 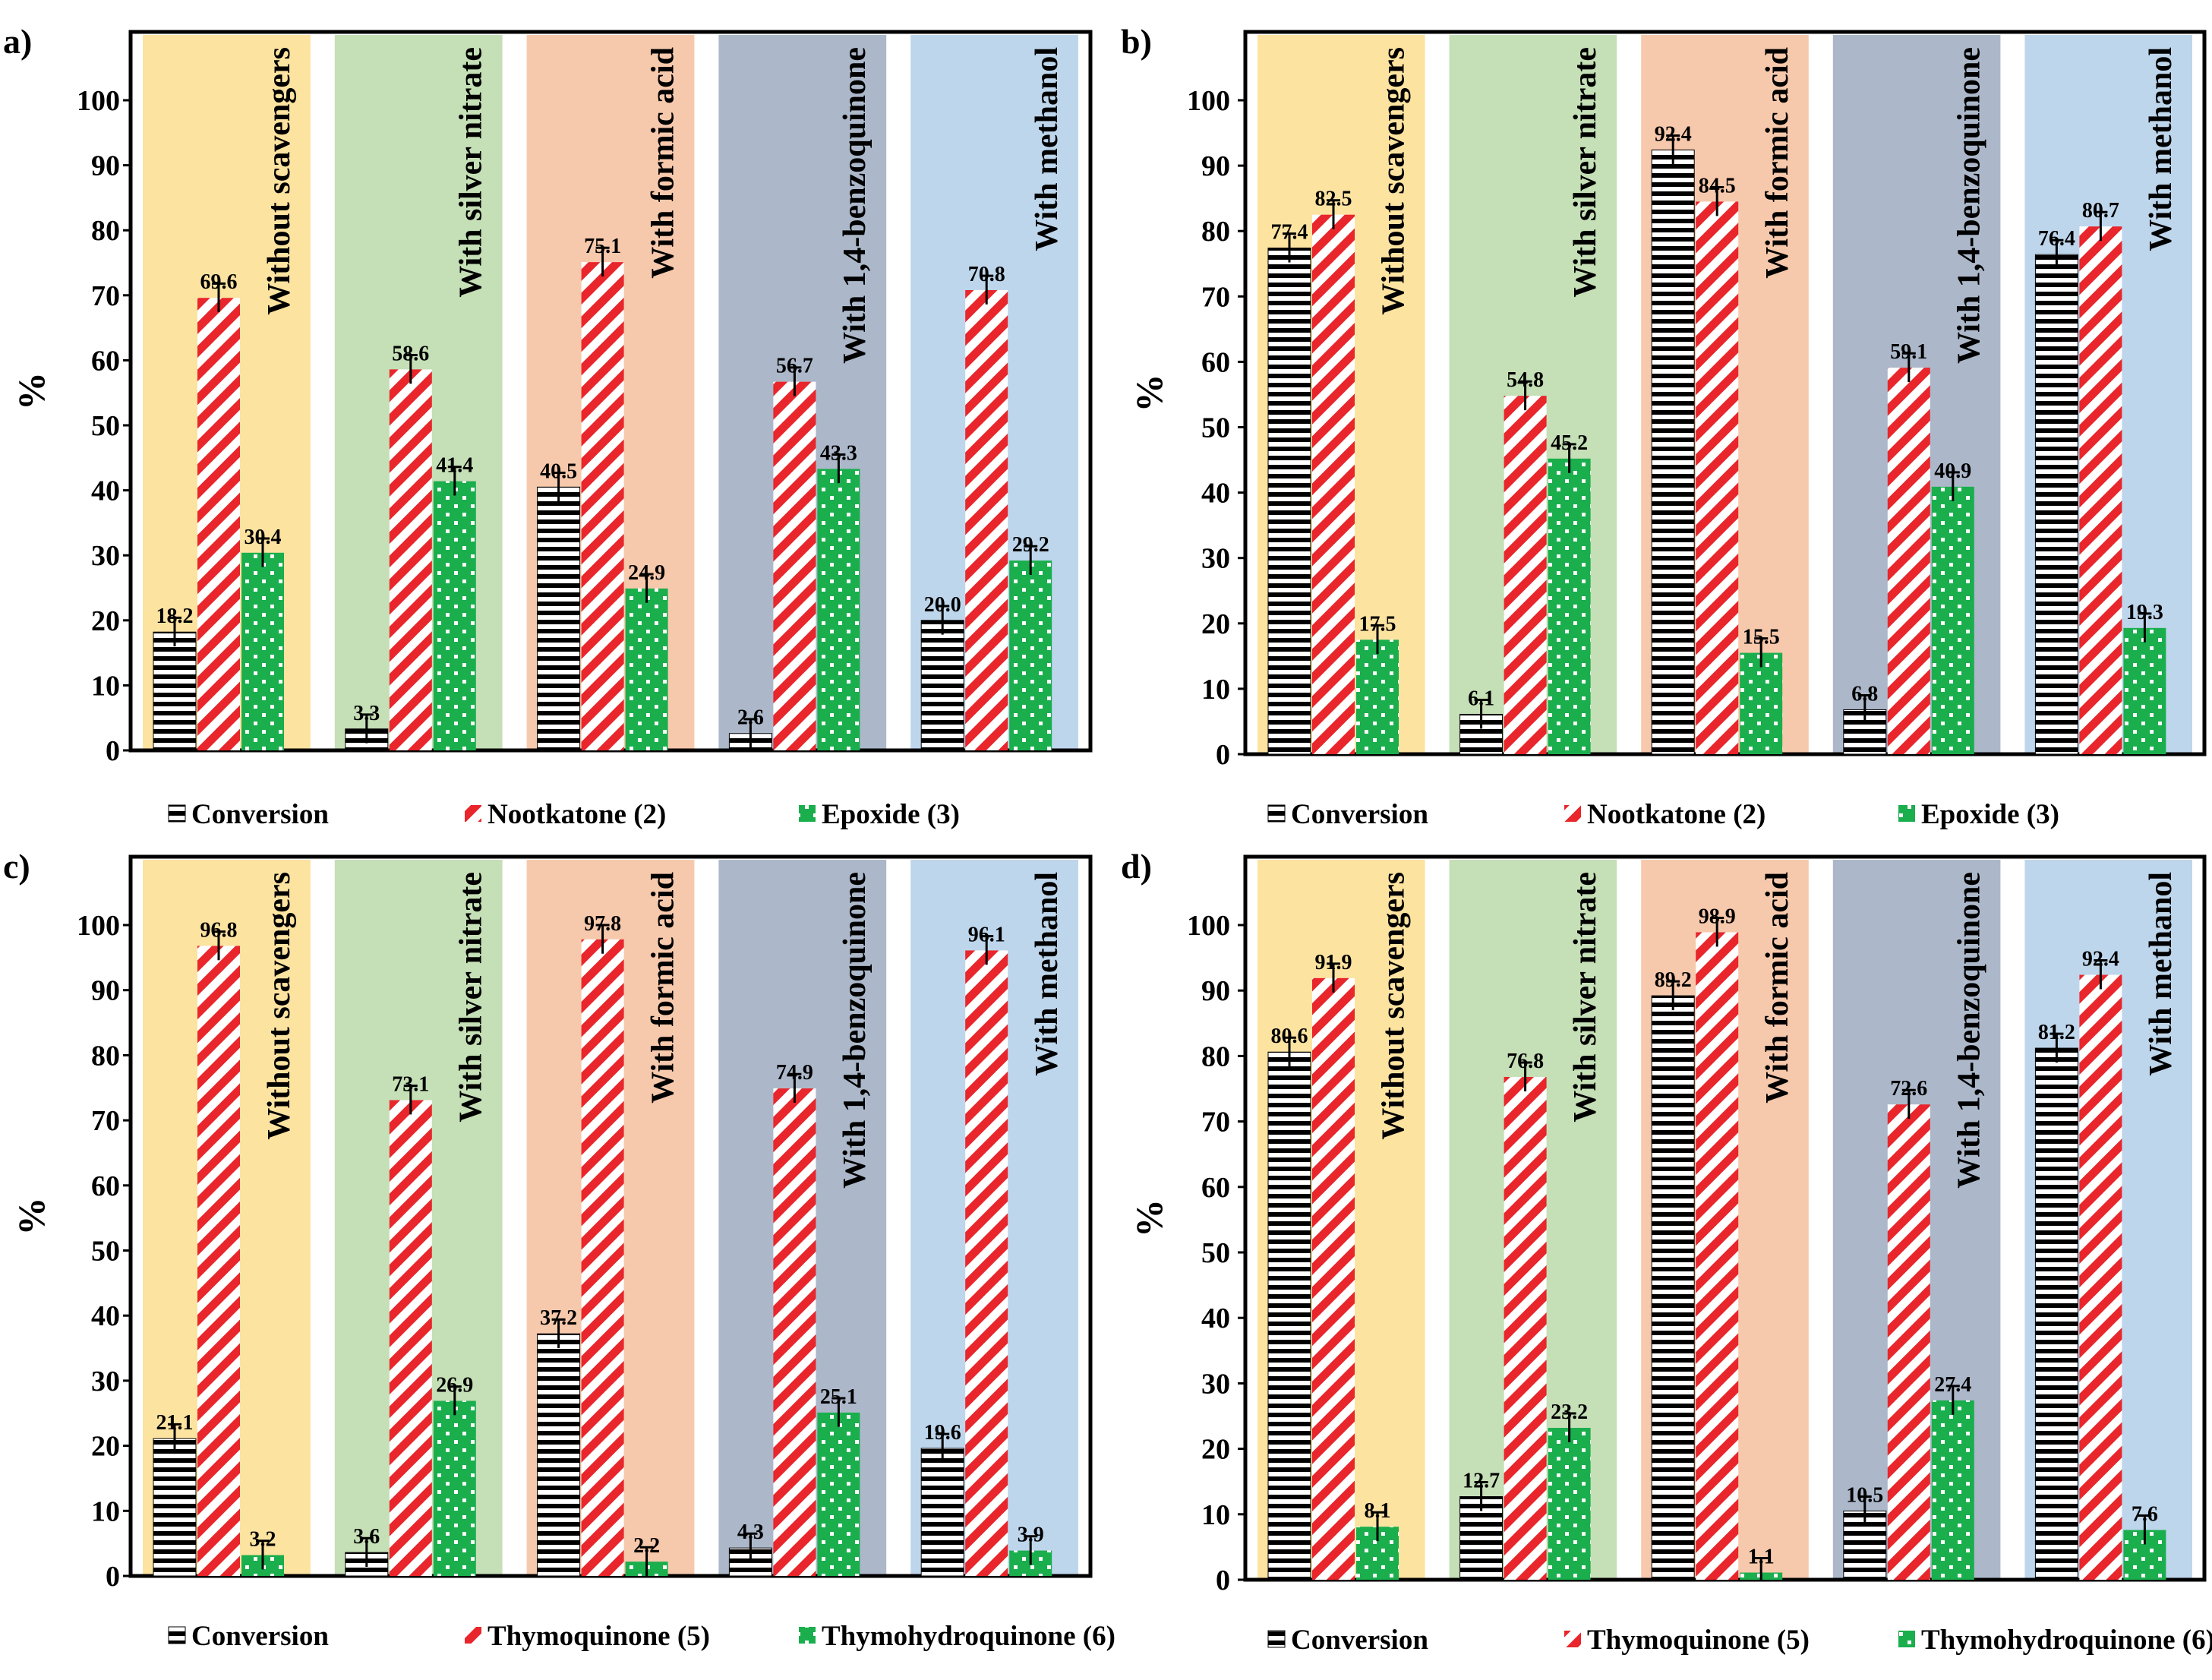 What do you see at coordinates (1289, 1036) in the screenshot?
I see `data-label-conversion: 80.6` at bounding box center [1289, 1036].